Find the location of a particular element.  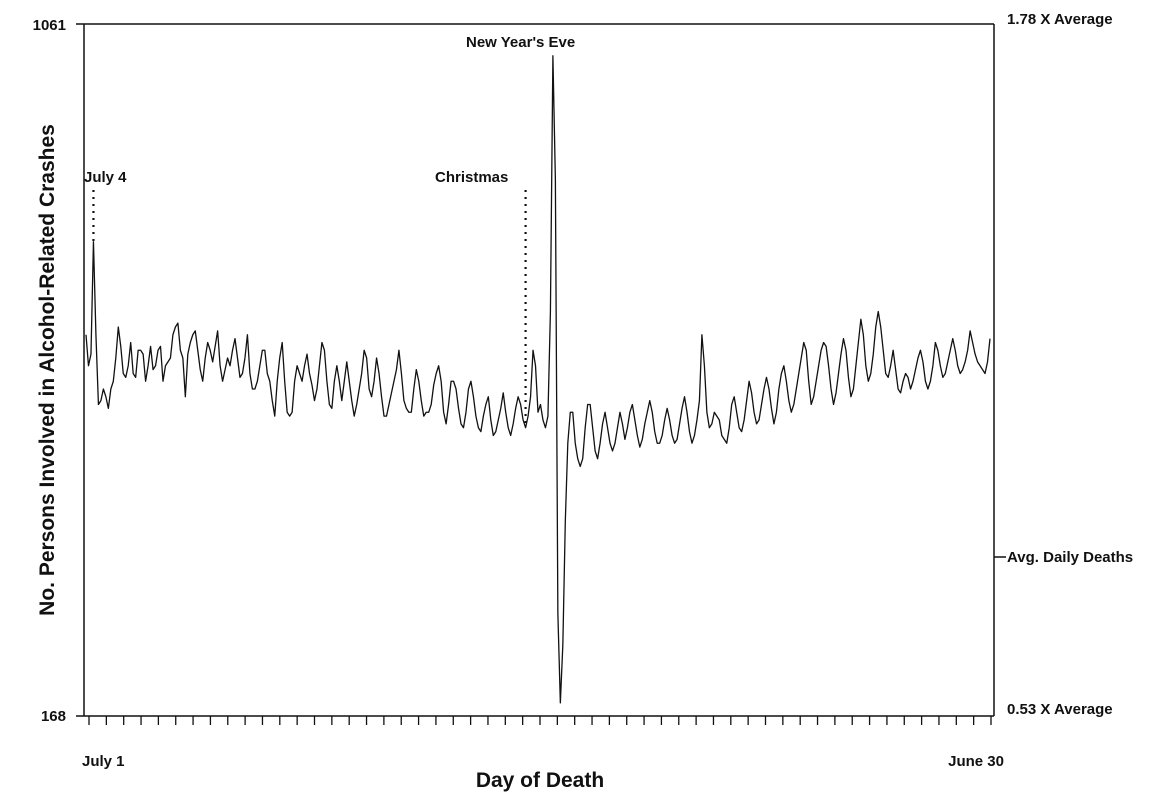

x-tick-label-start: July 1 is located at coordinates (103, 761).